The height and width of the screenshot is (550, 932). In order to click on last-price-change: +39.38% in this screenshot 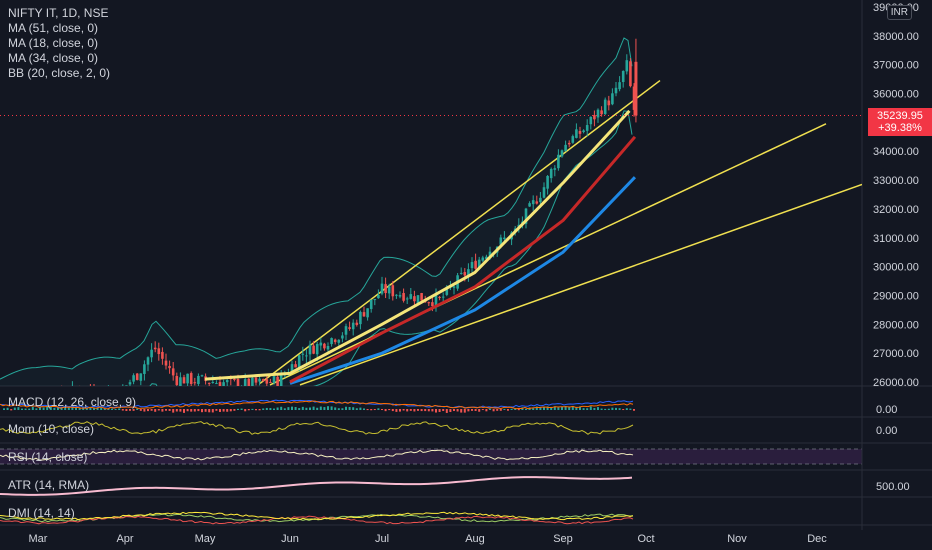, I will do `click(900, 128)`.